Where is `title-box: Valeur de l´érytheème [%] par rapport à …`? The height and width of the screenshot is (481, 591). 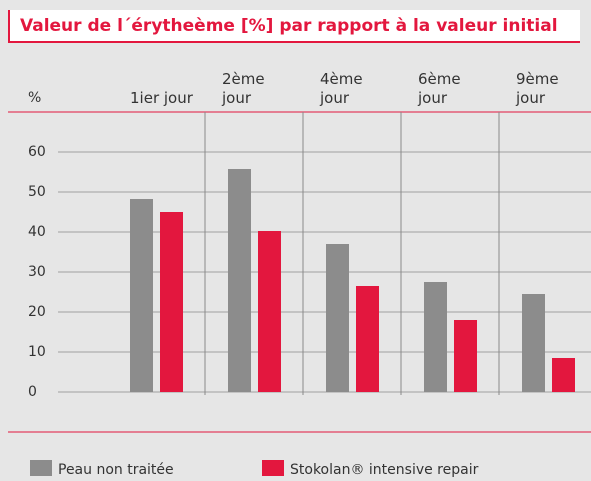 title-box: Valeur de l´érytheème [%] par rapport à … is located at coordinates (294, 26).